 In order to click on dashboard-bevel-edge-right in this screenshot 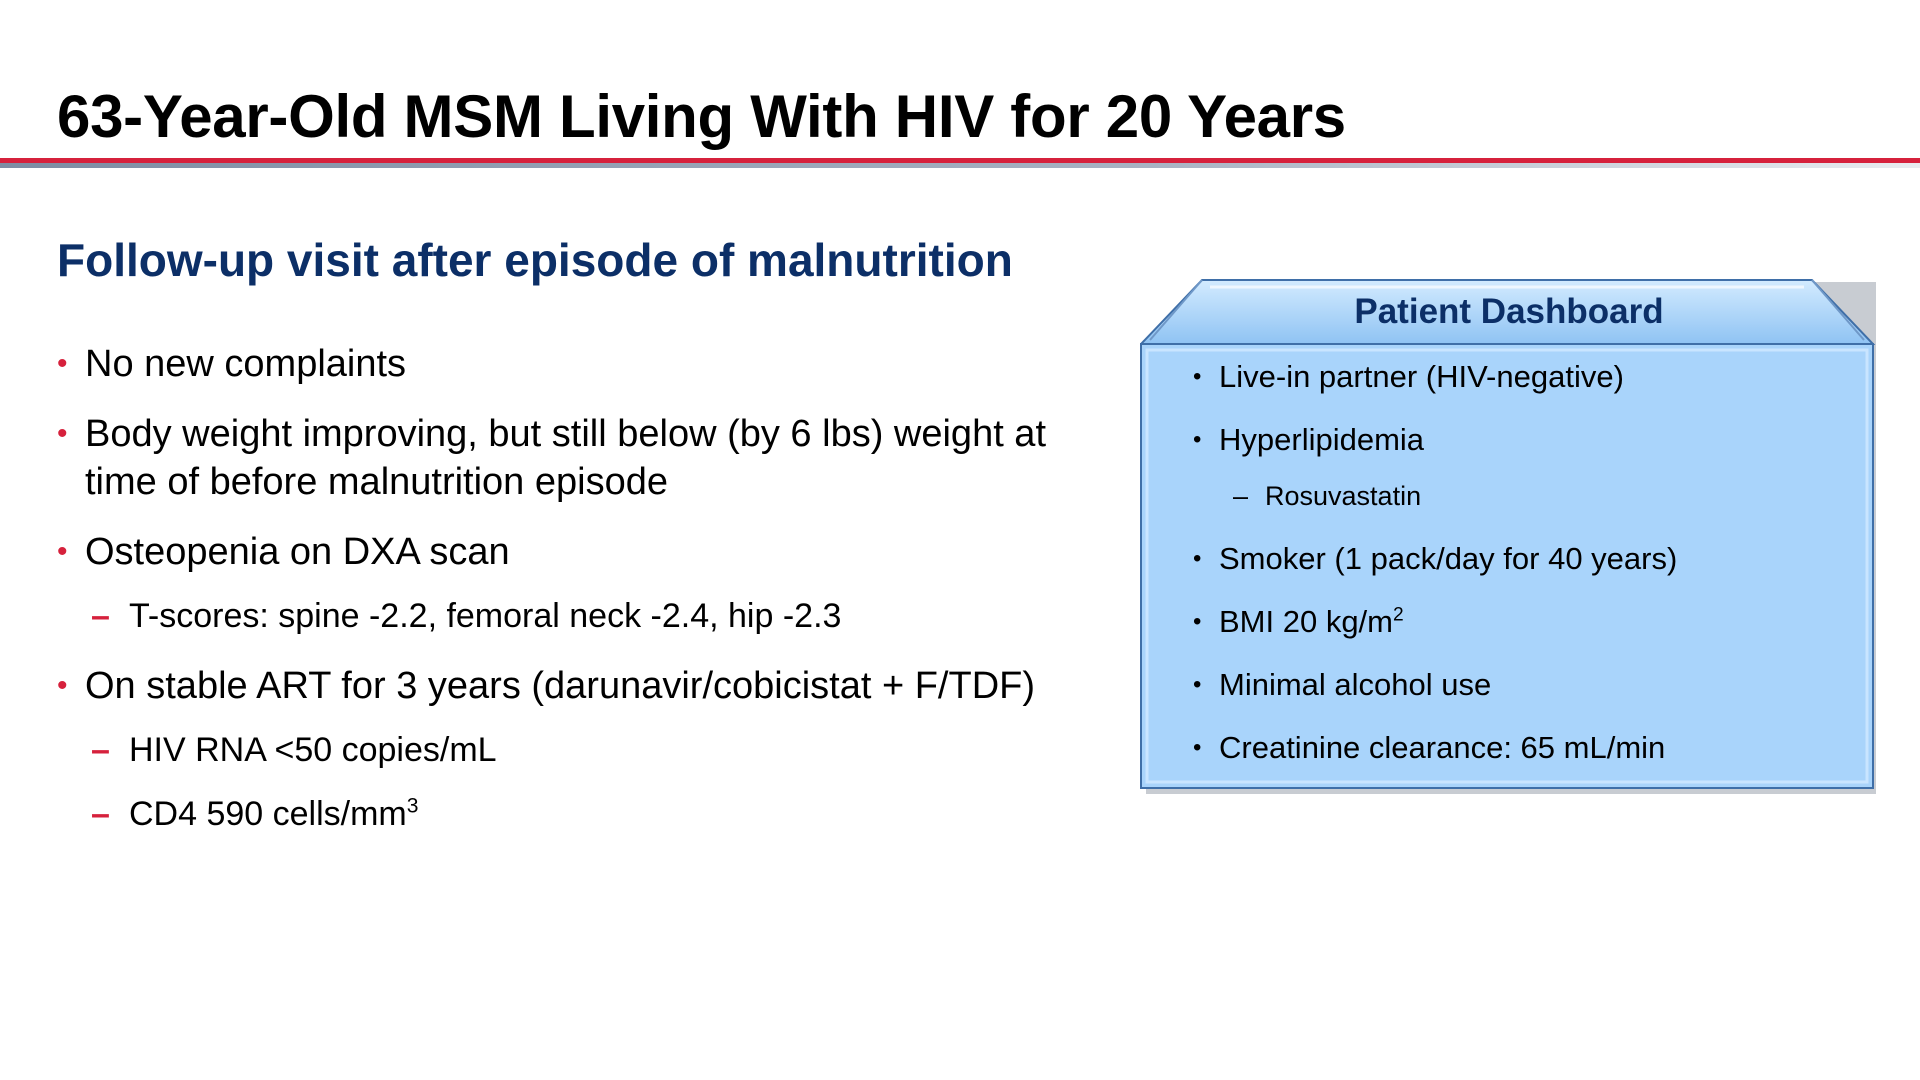, I will do `click(1838, 310)`.